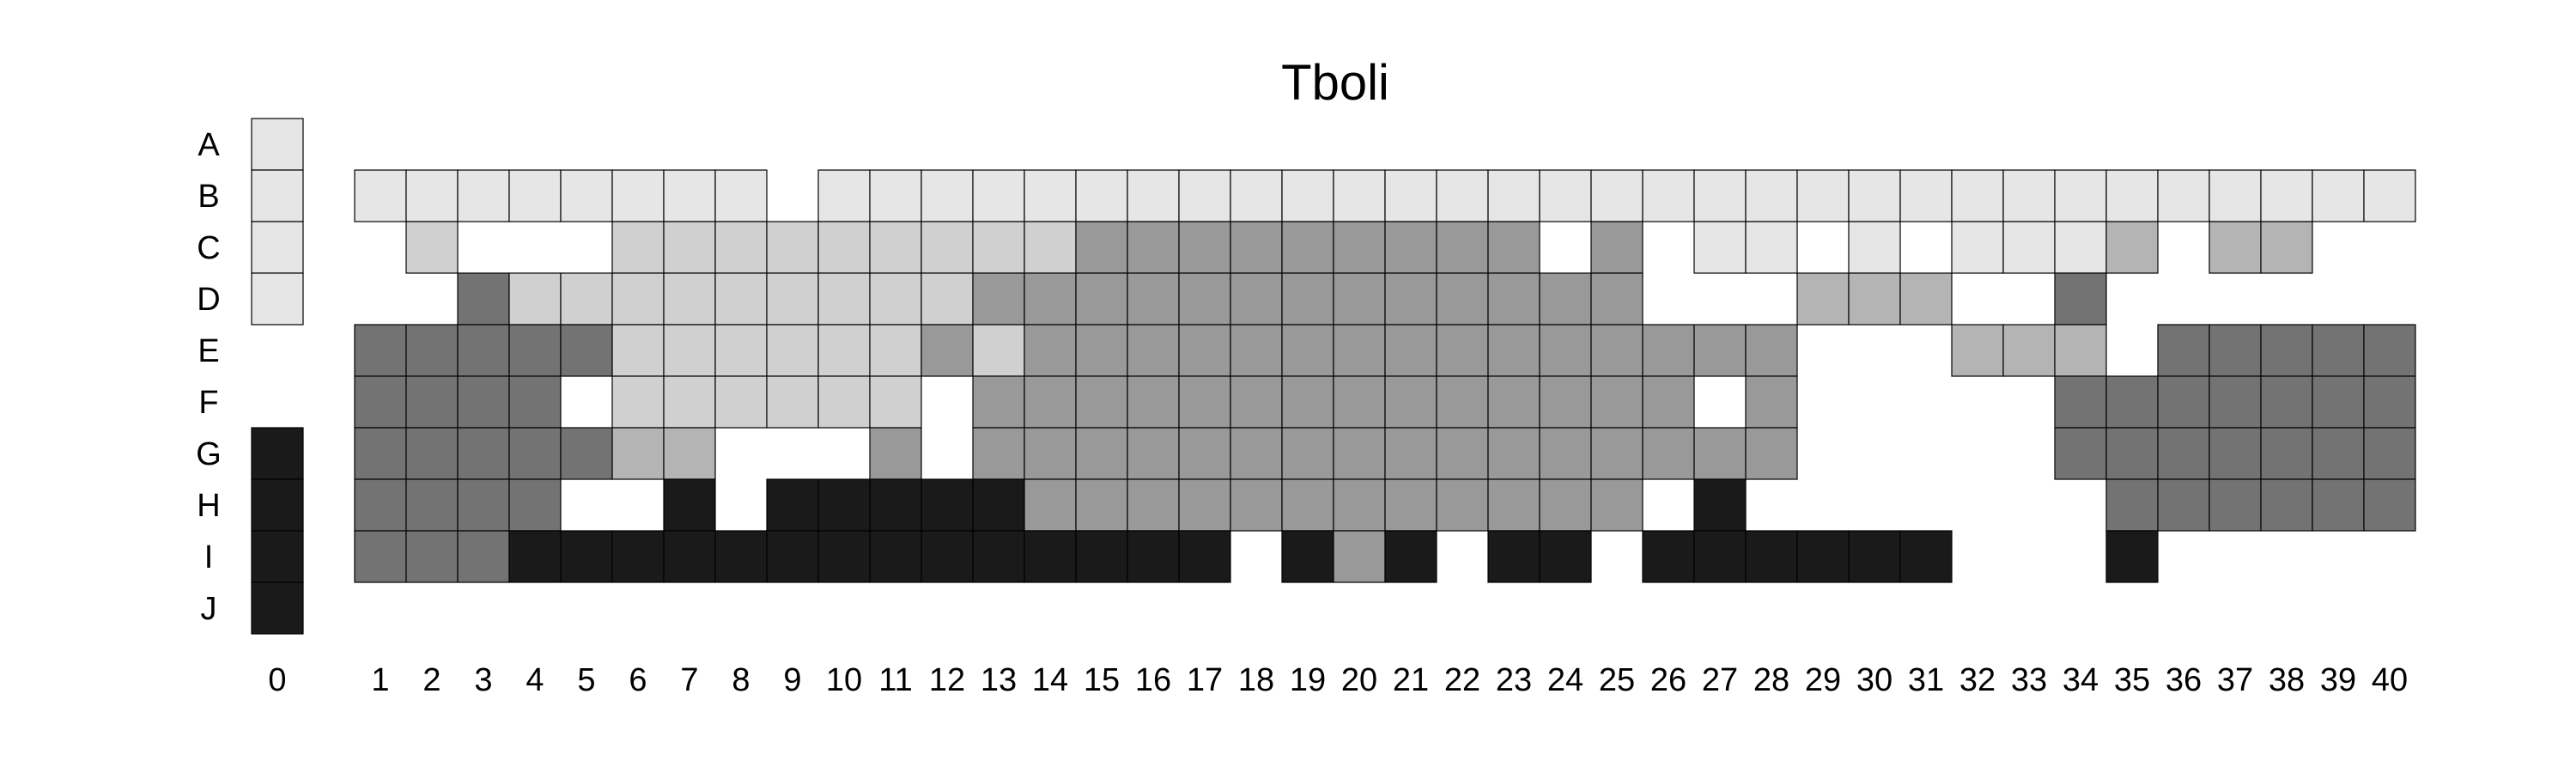 Image resolution: width=2576 pixels, height=773 pixels. I want to click on column-label-0: 0, so click(277, 680).